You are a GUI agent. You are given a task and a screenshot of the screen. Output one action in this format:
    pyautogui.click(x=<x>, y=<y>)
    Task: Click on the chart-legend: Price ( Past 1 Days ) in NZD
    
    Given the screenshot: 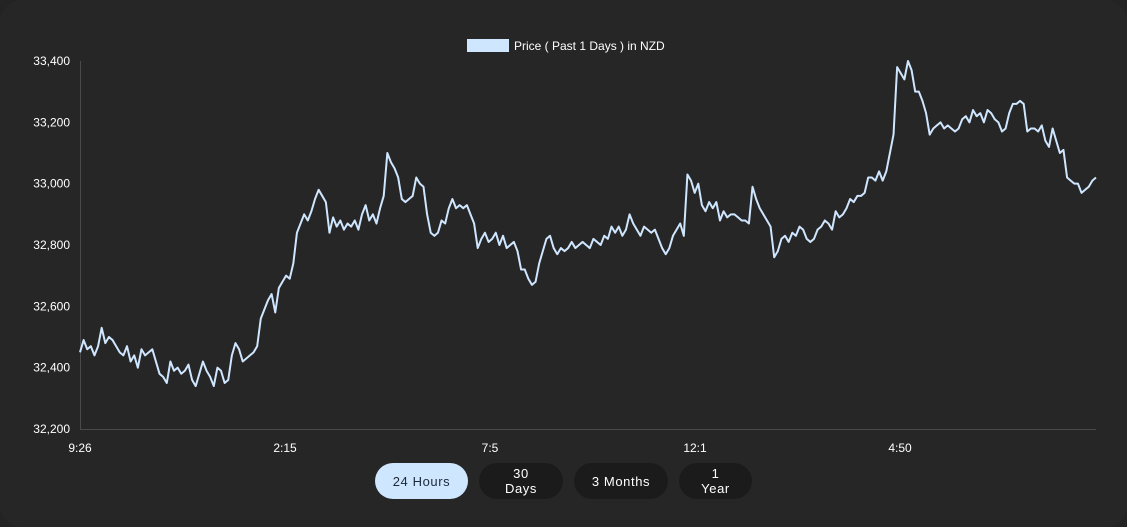 What is the action you would take?
    pyautogui.click(x=566, y=46)
    